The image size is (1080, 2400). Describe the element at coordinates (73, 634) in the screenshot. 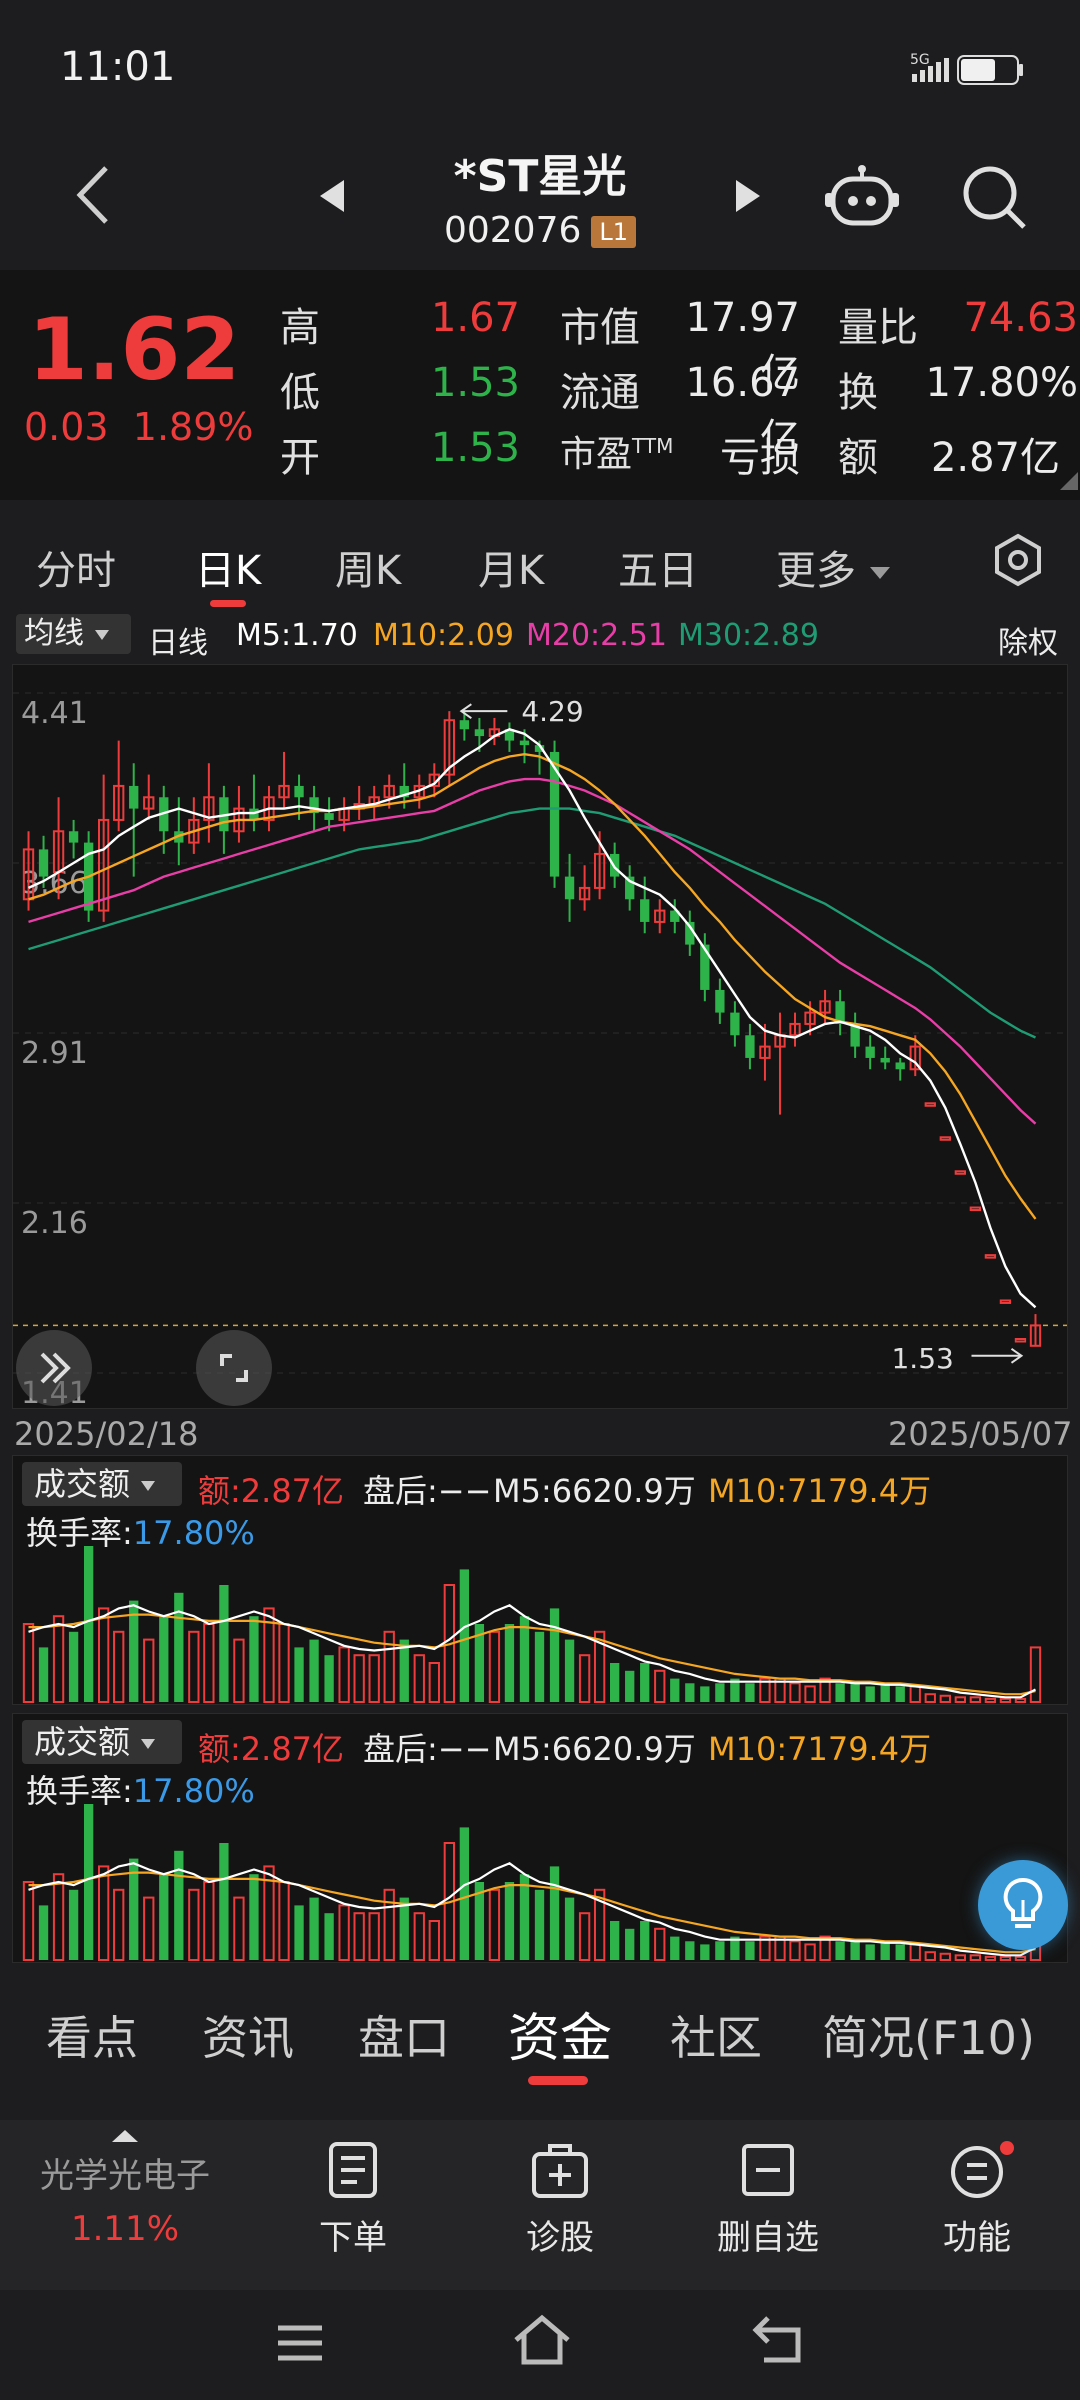

I see `indicator-selector: 均线` at that location.